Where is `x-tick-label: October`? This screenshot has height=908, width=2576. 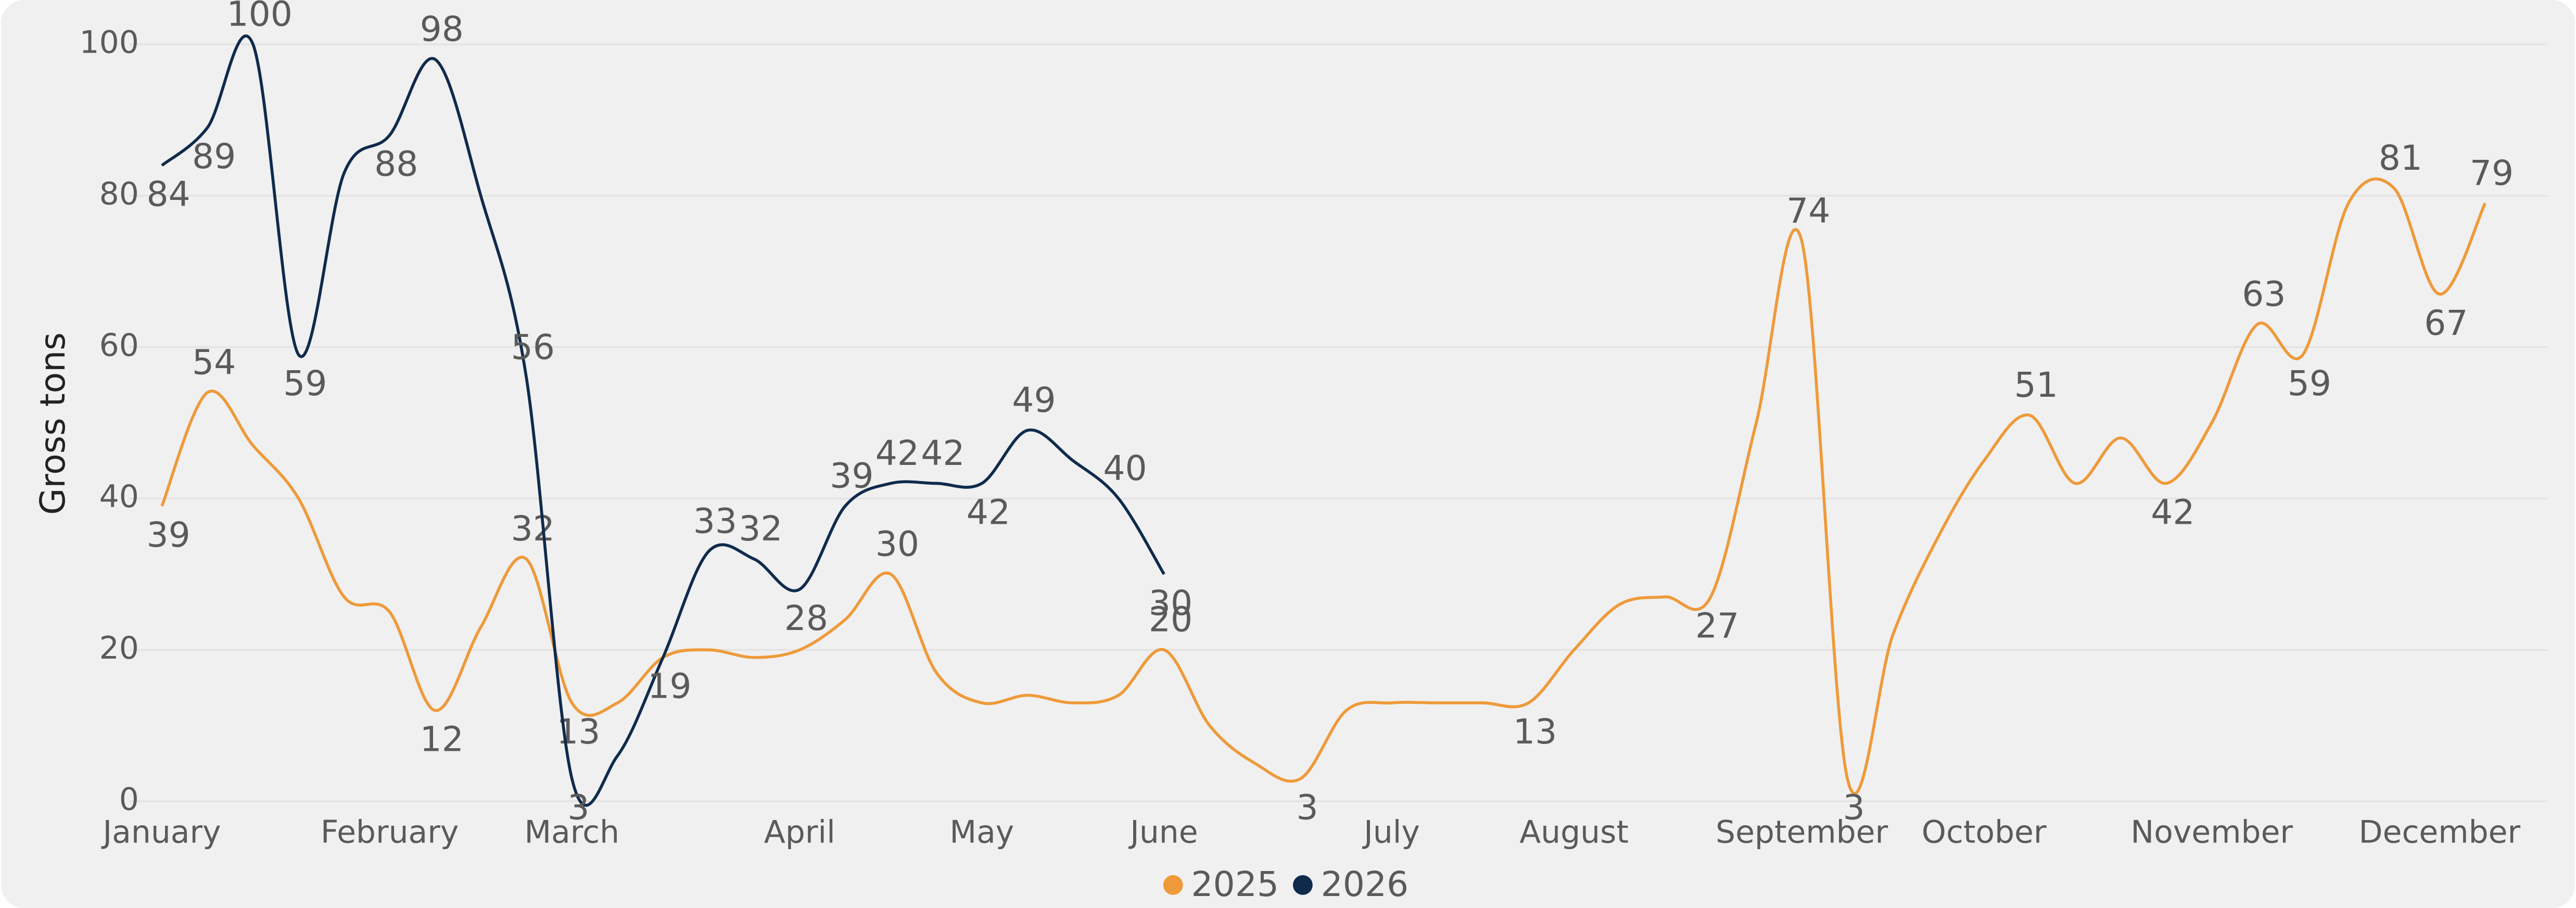 x-tick-label: October is located at coordinates (1984, 832).